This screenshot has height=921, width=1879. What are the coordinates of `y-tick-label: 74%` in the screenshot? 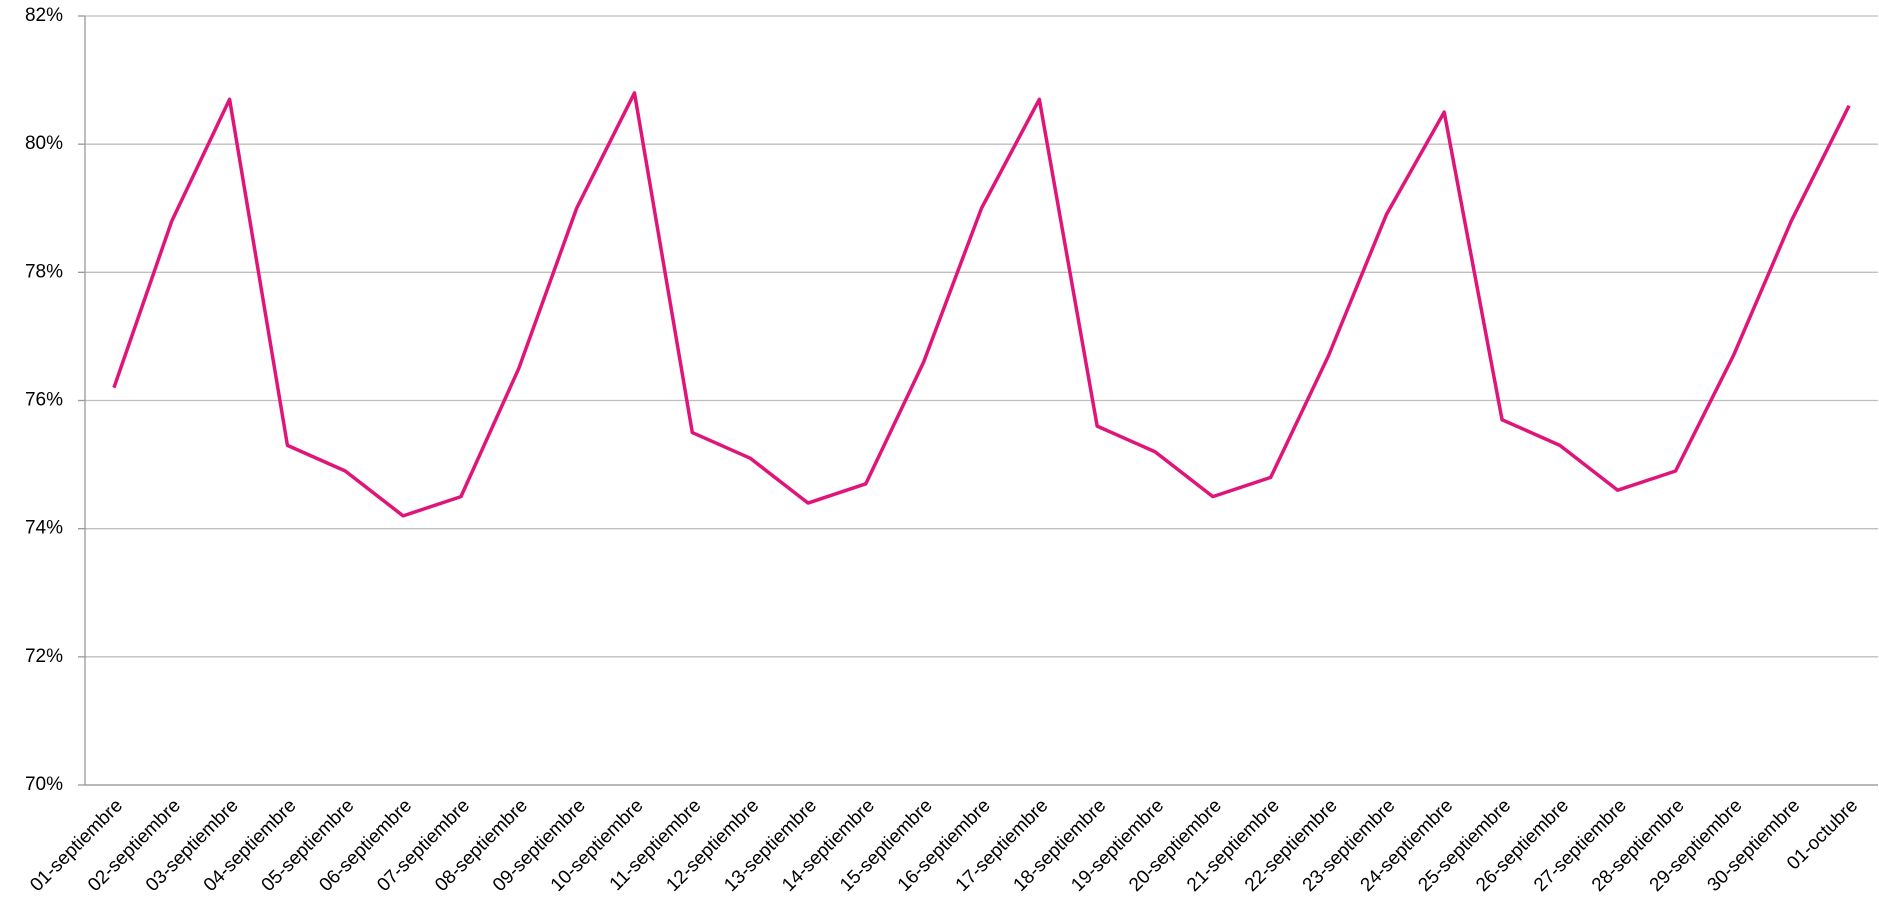 It's located at (44, 528).